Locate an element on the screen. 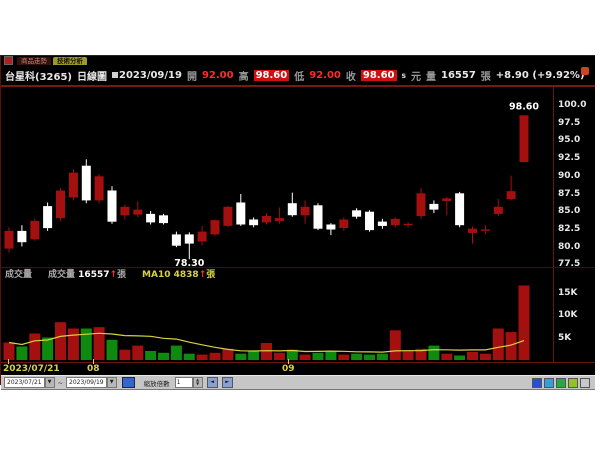 Image resolution: width=600 pixels, height=450 pixels. volume-axis-line is located at coordinates (553, 320).